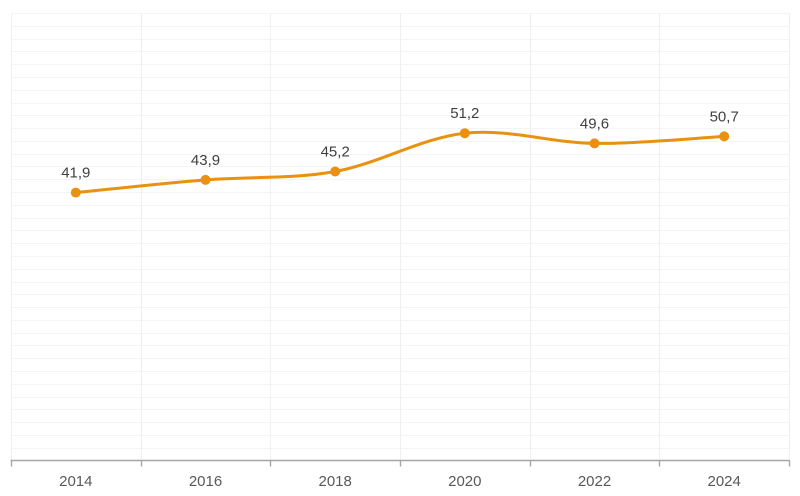 The width and height of the screenshot is (800, 496). What do you see at coordinates (205, 481) in the screenshot?
I see `x-axis-label: 2016` at bounding box center [205, 481].